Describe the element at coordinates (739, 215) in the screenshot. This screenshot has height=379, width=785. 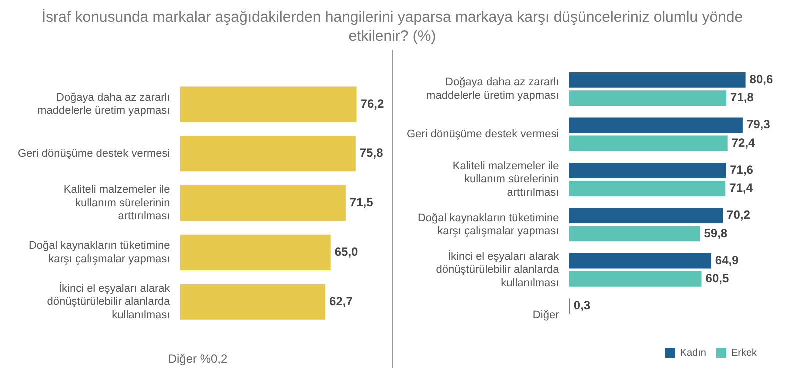
I see `data-label: 70,2` at that location.